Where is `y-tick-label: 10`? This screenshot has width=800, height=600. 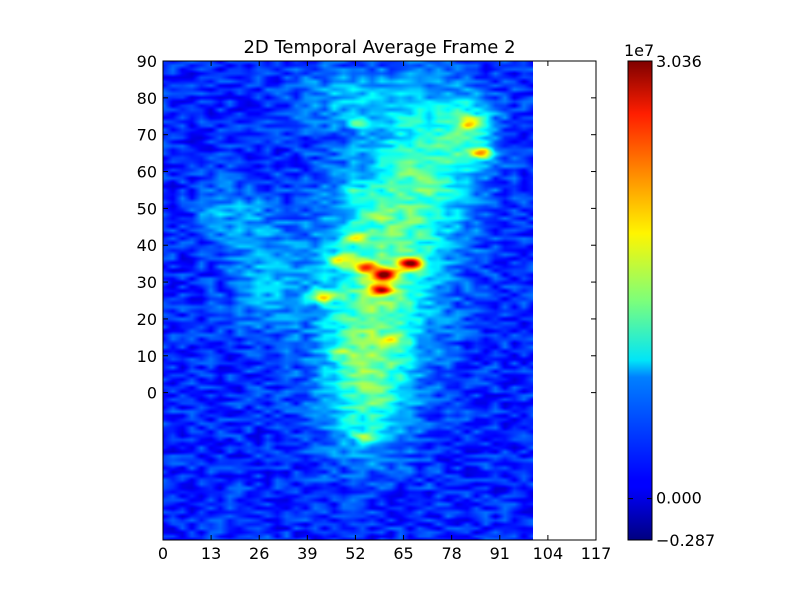
y-tick-label: 10 is located at coordinates (147, 356).